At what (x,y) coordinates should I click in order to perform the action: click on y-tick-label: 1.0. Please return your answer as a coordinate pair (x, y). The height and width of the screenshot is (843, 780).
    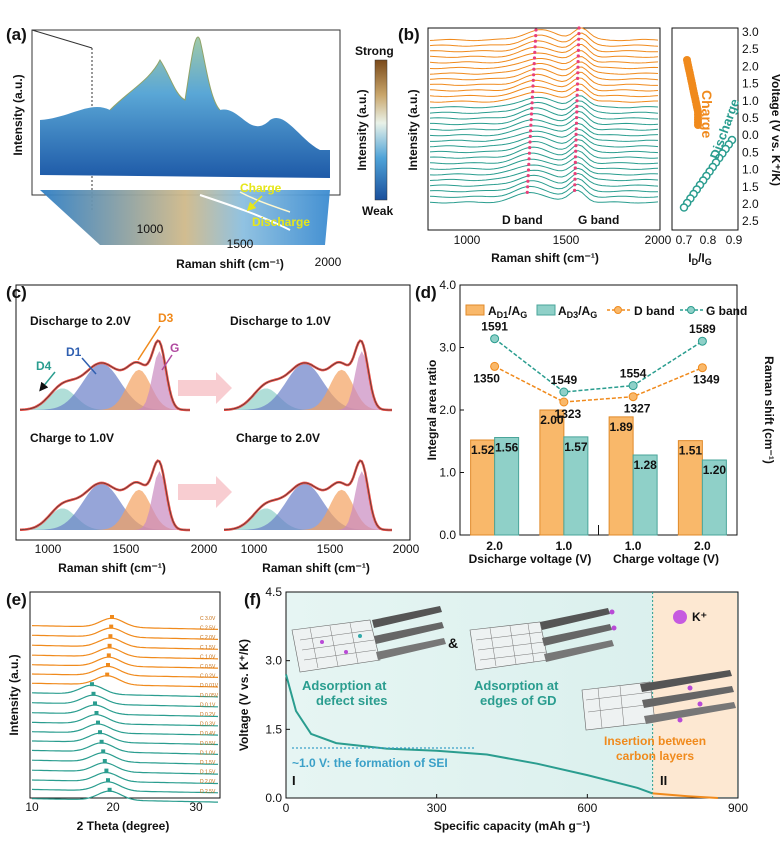
    Looking at the image, I should click on (447, 473).